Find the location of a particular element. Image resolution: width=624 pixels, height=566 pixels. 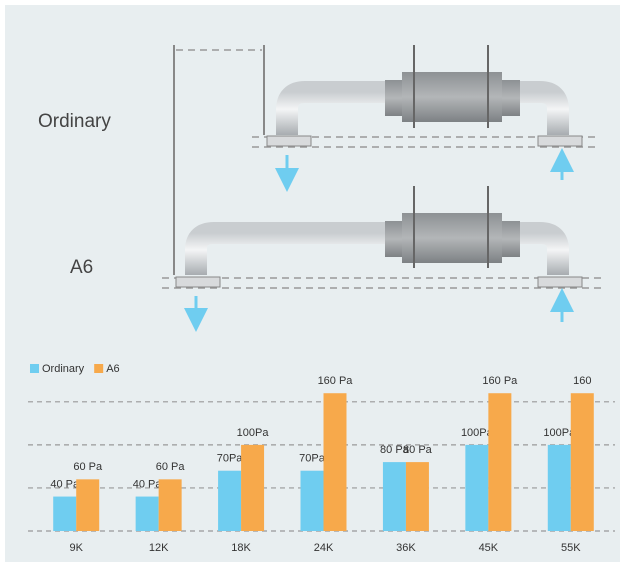

x-tick-label: 9K is located at coordinates (76, 548).